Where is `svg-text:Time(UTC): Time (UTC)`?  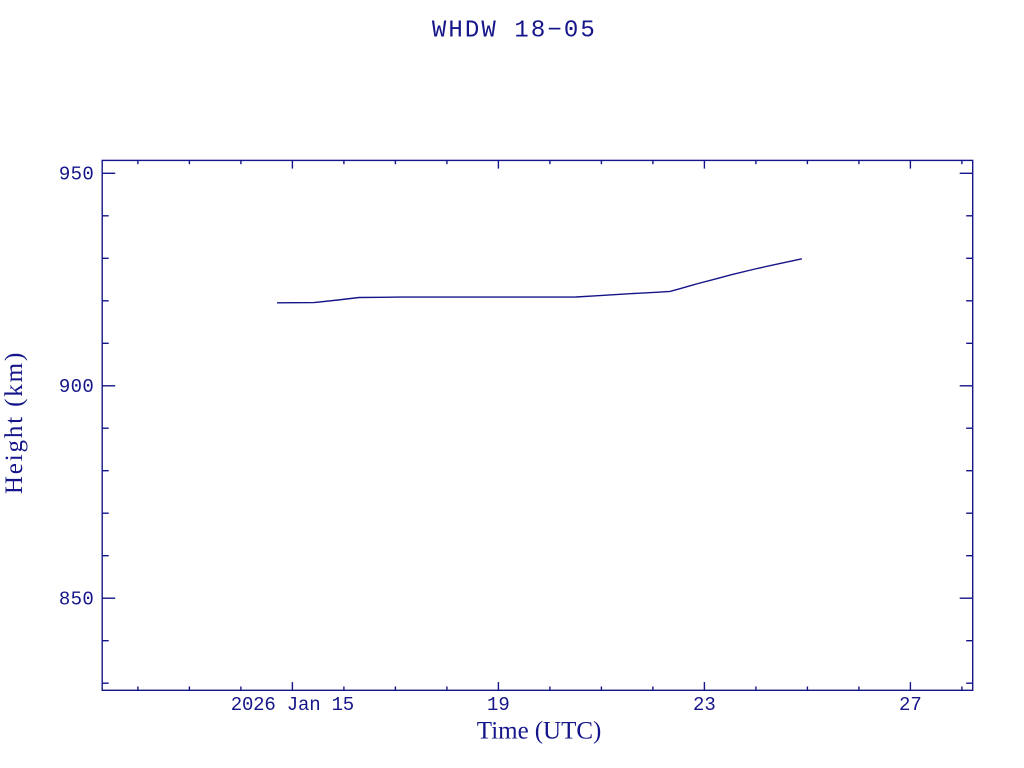
svg-text:Time(UTC): Time (UTC) is located at coordinates (539, 730).